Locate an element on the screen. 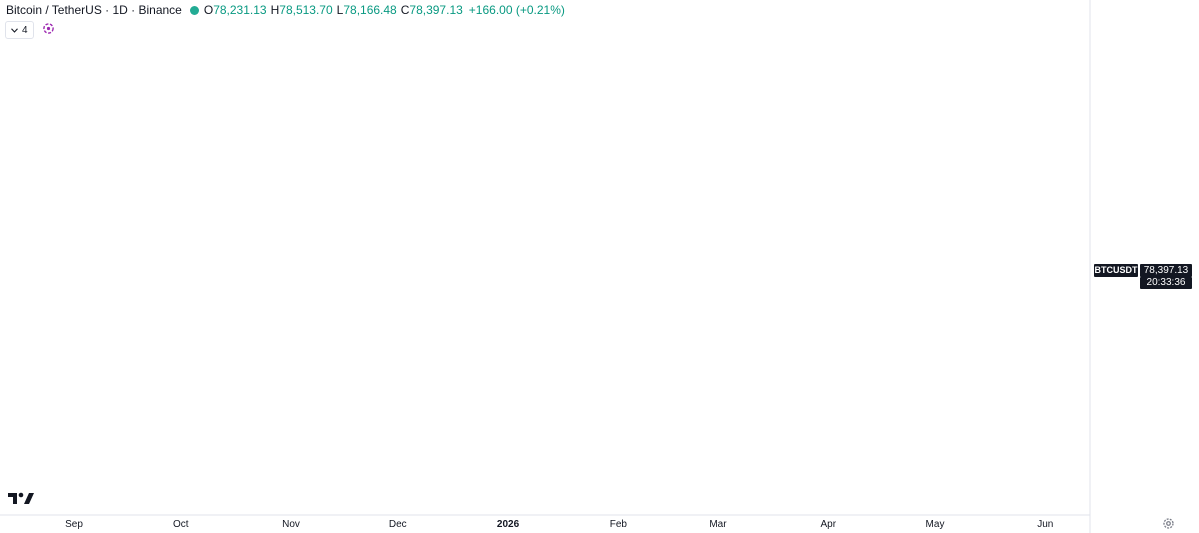 The width and height of the screenshot is (1199, 533). ohlc-high: H78,513.70 is located at coordinates (301, 10).